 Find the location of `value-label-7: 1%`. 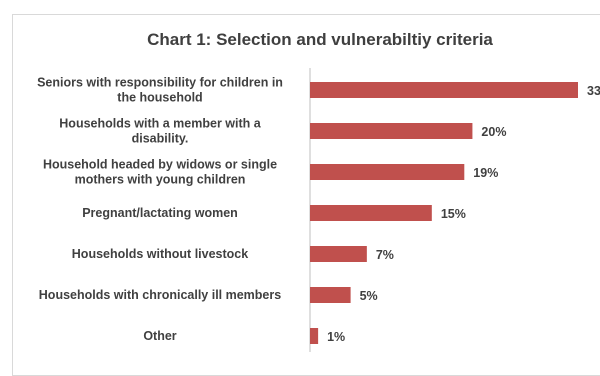

value-label-7: 1% is located at coordinates (336, 337).